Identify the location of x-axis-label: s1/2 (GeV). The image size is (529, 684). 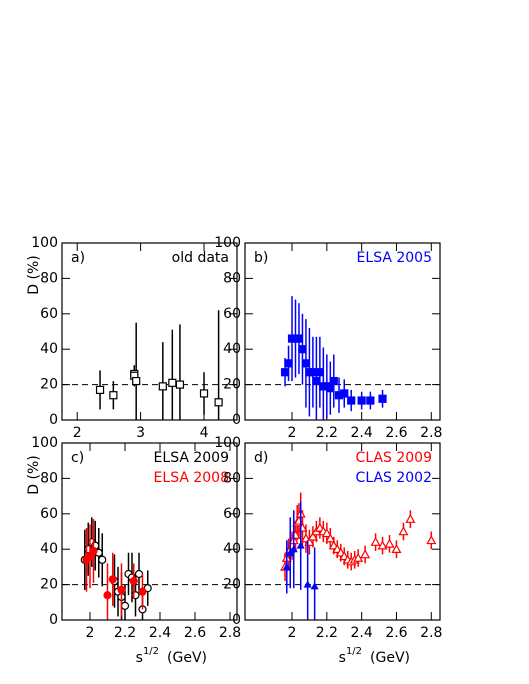
(374, 656).